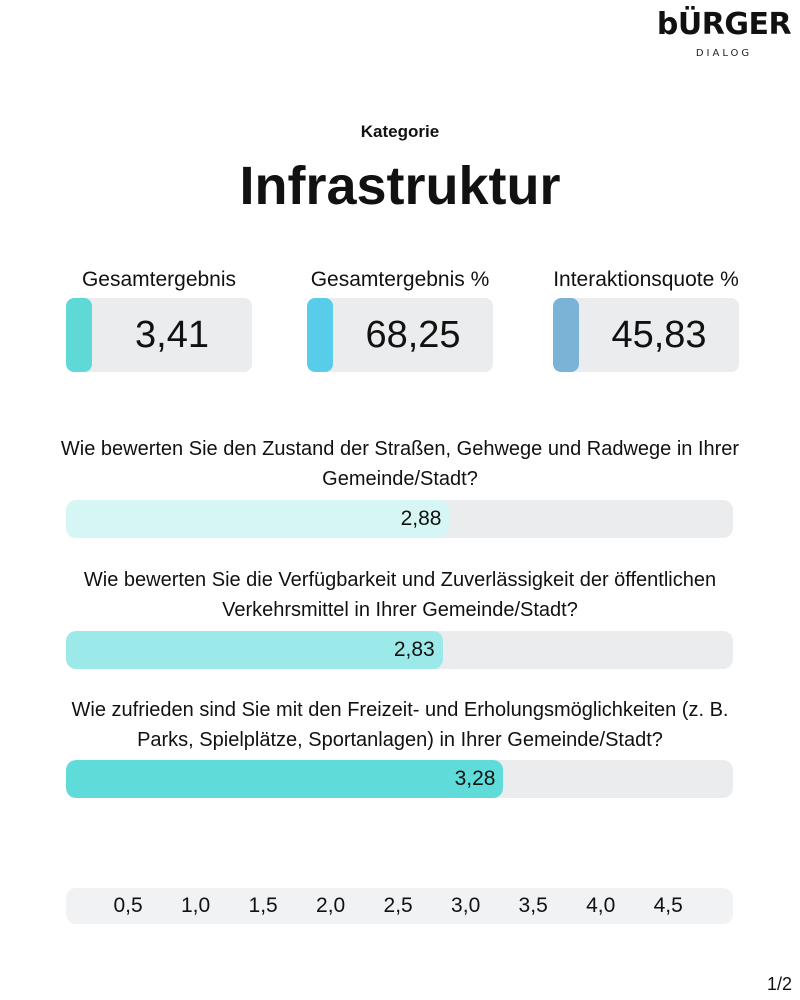 The width and height of the screenshot is (800, 1000). What do you see at coordinates (331, 905) in the screenshot?
I see `x-tick-label: 2,0` at bounding box center [331, 905].